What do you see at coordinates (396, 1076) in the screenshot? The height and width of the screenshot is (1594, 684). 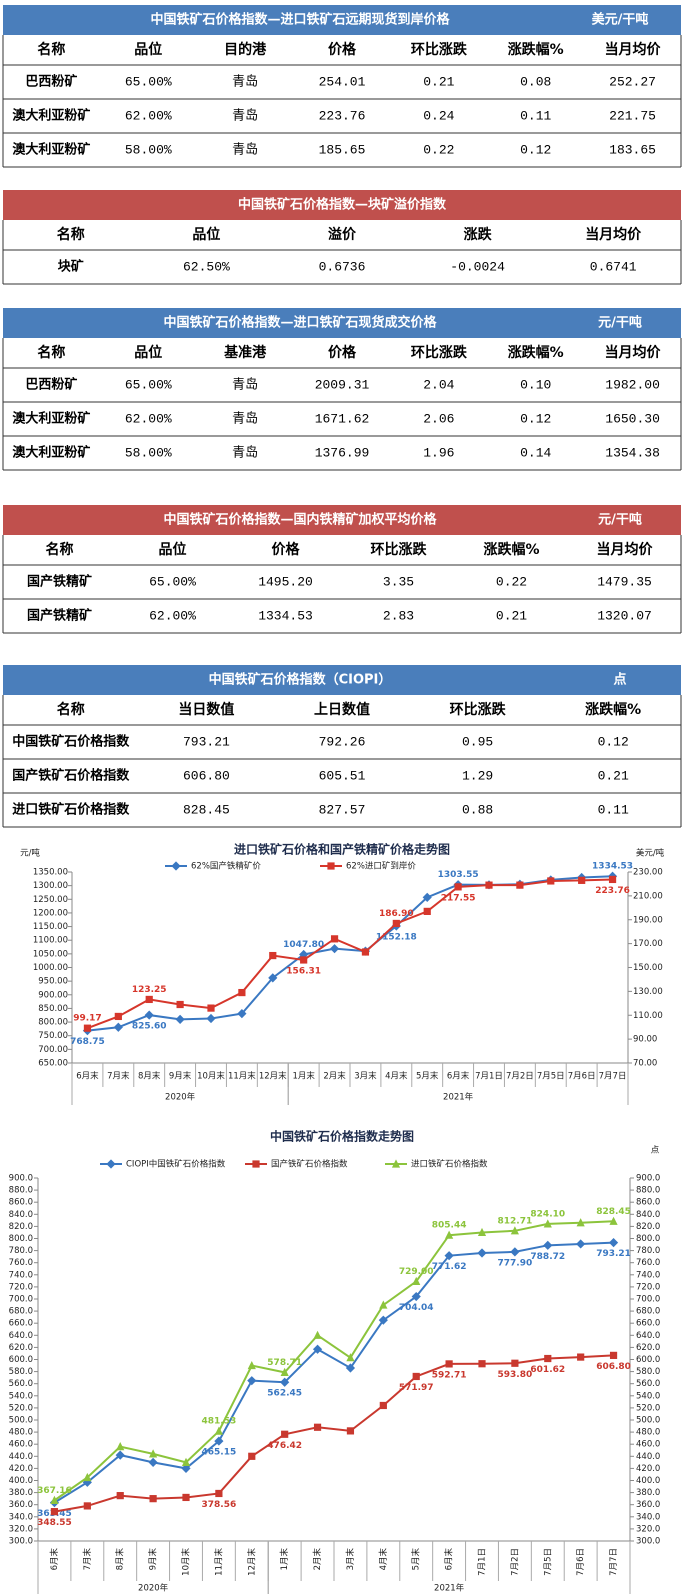 I see `x-tick-label: 4月末` at bounding box center [396, 1076].